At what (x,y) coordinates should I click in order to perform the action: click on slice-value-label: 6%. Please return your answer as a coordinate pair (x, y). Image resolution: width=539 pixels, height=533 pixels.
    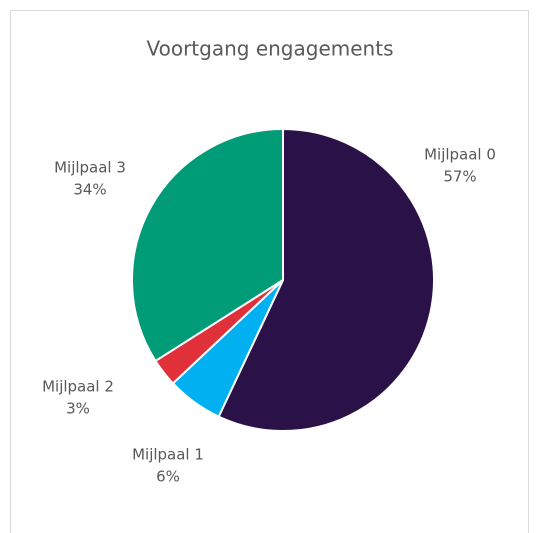
    Looking at the image, I should click on (168, 477).